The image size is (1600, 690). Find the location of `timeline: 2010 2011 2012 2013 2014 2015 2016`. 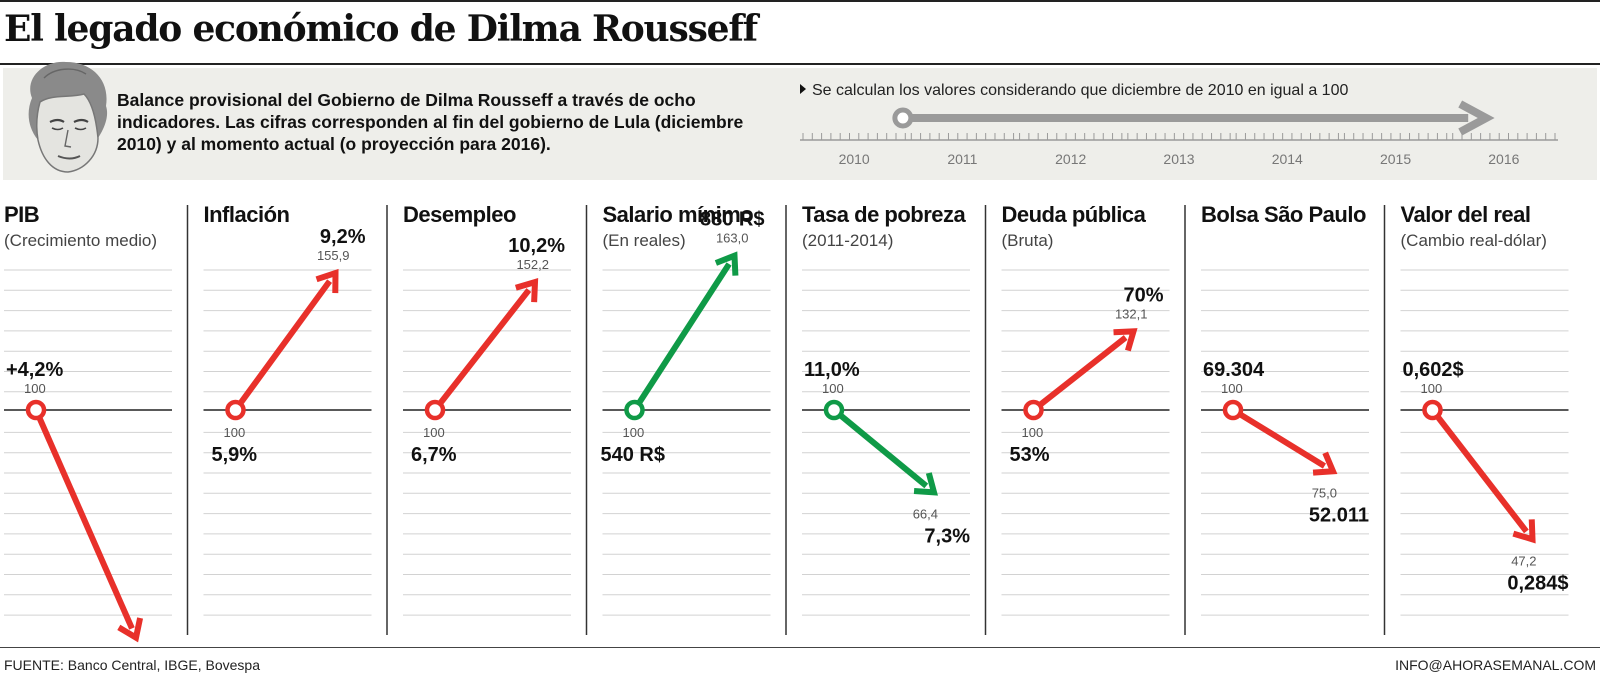

timeline: 2010 2011 2012 2013 2014 2015 2016 is located at coordinates (1179, 133).